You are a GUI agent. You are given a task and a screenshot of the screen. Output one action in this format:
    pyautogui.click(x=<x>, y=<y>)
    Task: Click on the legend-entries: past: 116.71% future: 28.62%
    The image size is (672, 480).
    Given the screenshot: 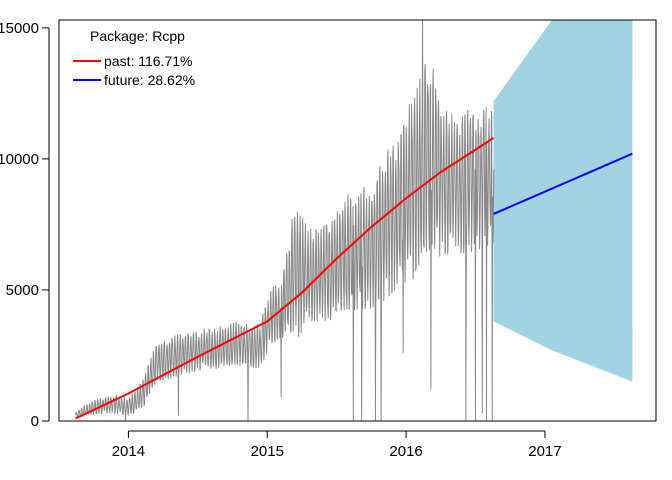 What is the action you would take?
    pyautogui.click(x=134, y=70)
    